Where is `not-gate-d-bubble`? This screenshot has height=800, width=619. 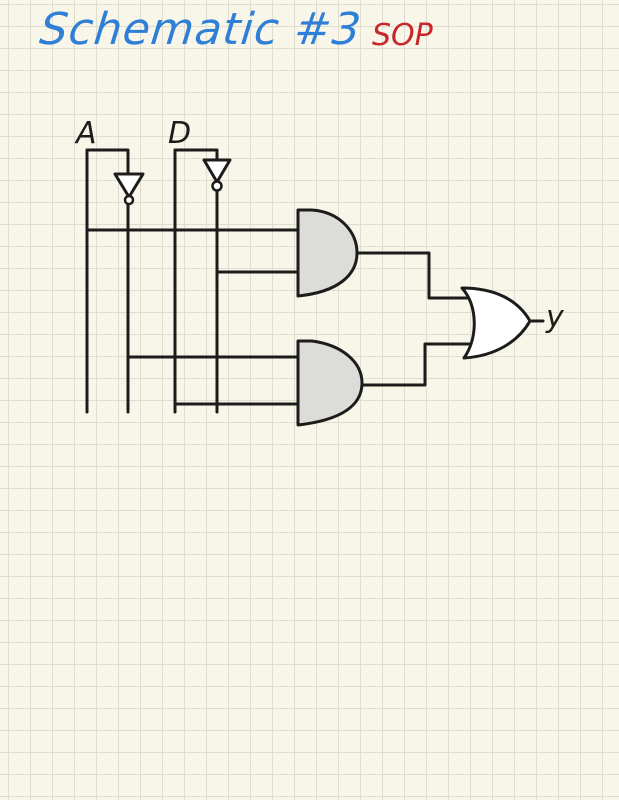 not-gate-d-bubble is located at coordinates (217, 186).